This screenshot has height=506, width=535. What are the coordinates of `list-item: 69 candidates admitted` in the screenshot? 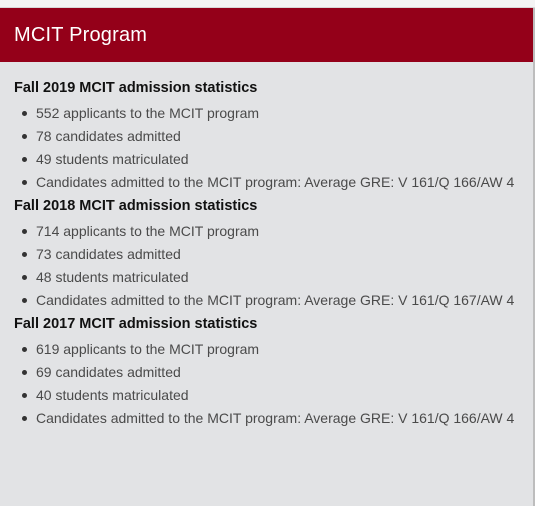 It's located at (266, 373).